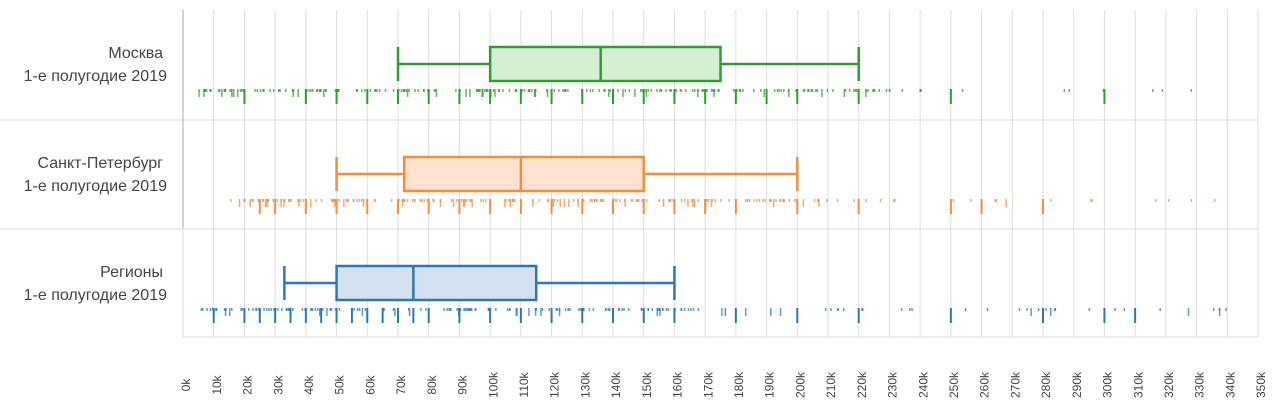  What do you see at coordinates (248, 384) in the screenshot?
I see `x-tick-label: 20k` at bounding box center [248, 384].